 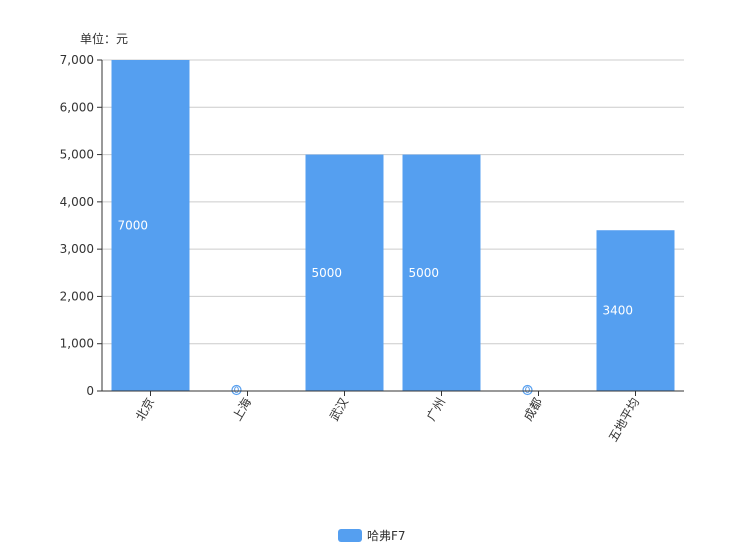 What do you see at coordinates (77, 60) in the screenshot?
I see `y-tick-label: 7,000` at bounding box center [77, 60].